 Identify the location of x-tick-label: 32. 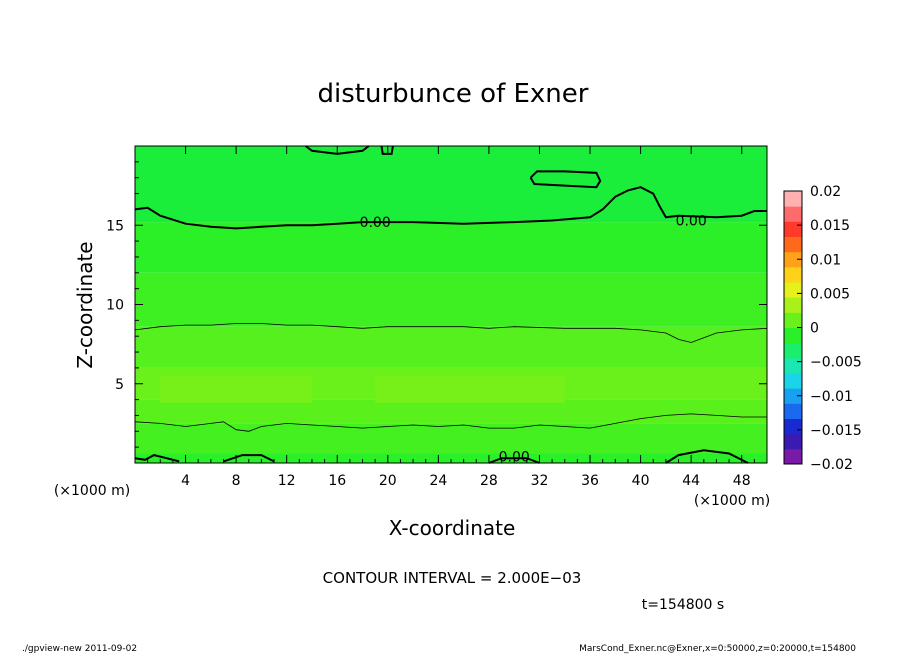
(540, 481).